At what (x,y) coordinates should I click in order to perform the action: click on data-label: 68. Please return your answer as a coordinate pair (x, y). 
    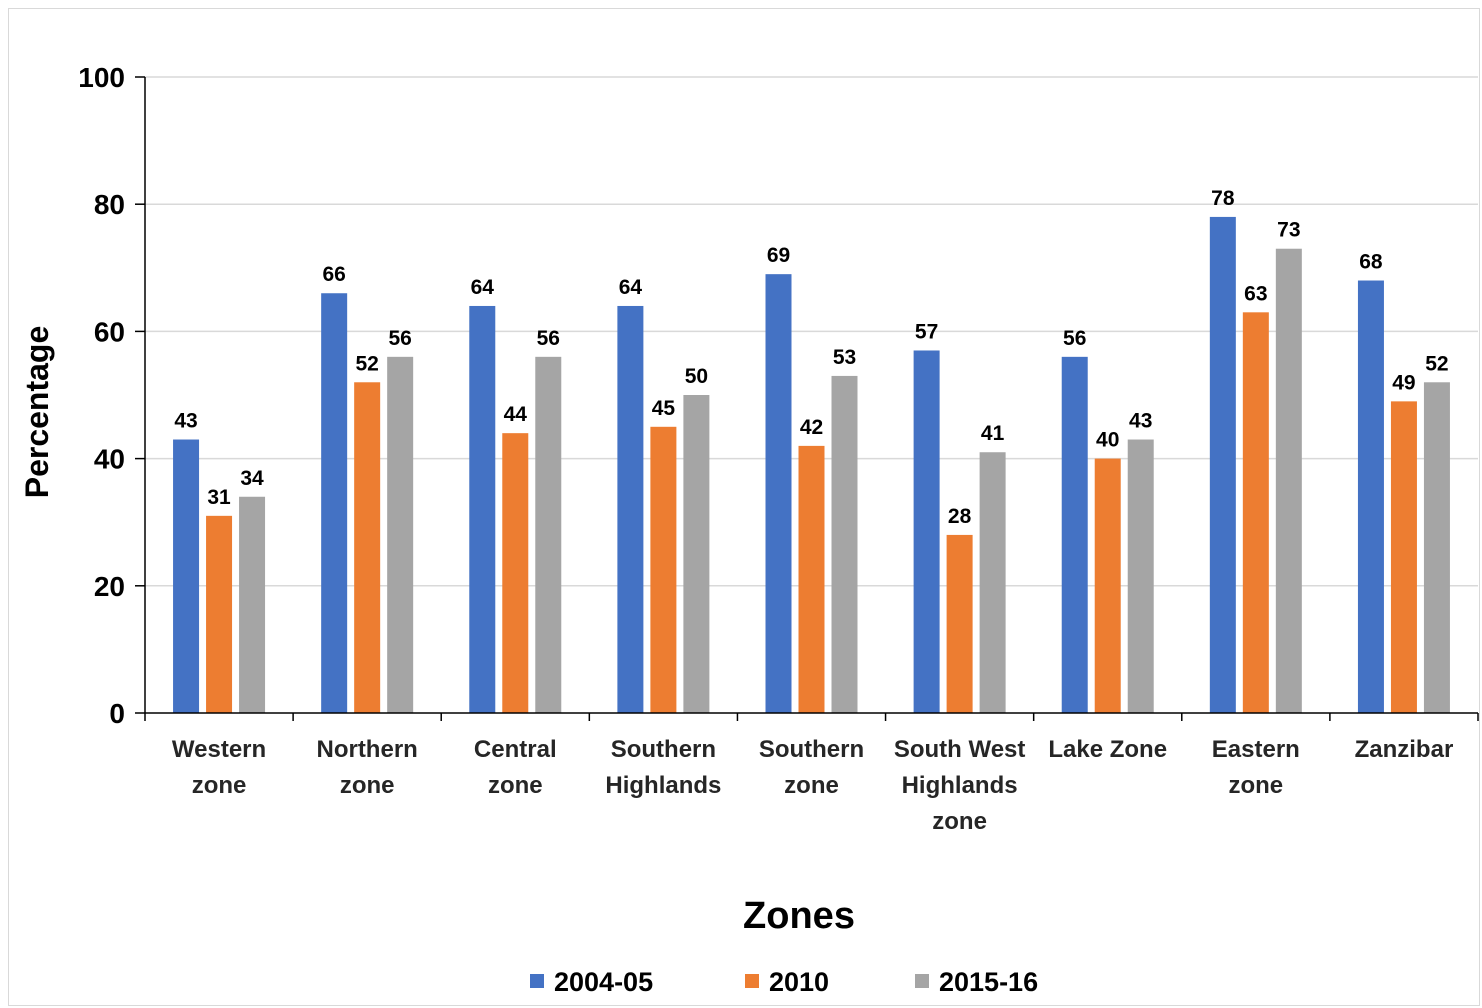
    Looking at the image, I should click on (1371, 262).